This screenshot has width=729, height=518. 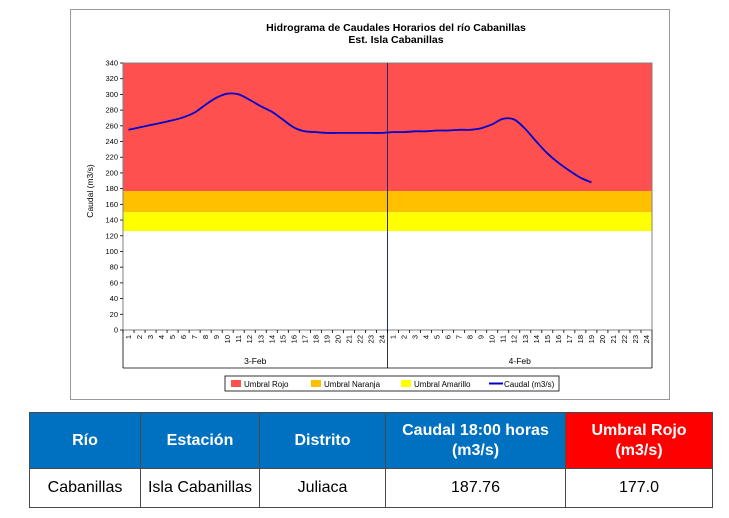 I want to click on y-tick-label: 100, so click(x=111, y=251).